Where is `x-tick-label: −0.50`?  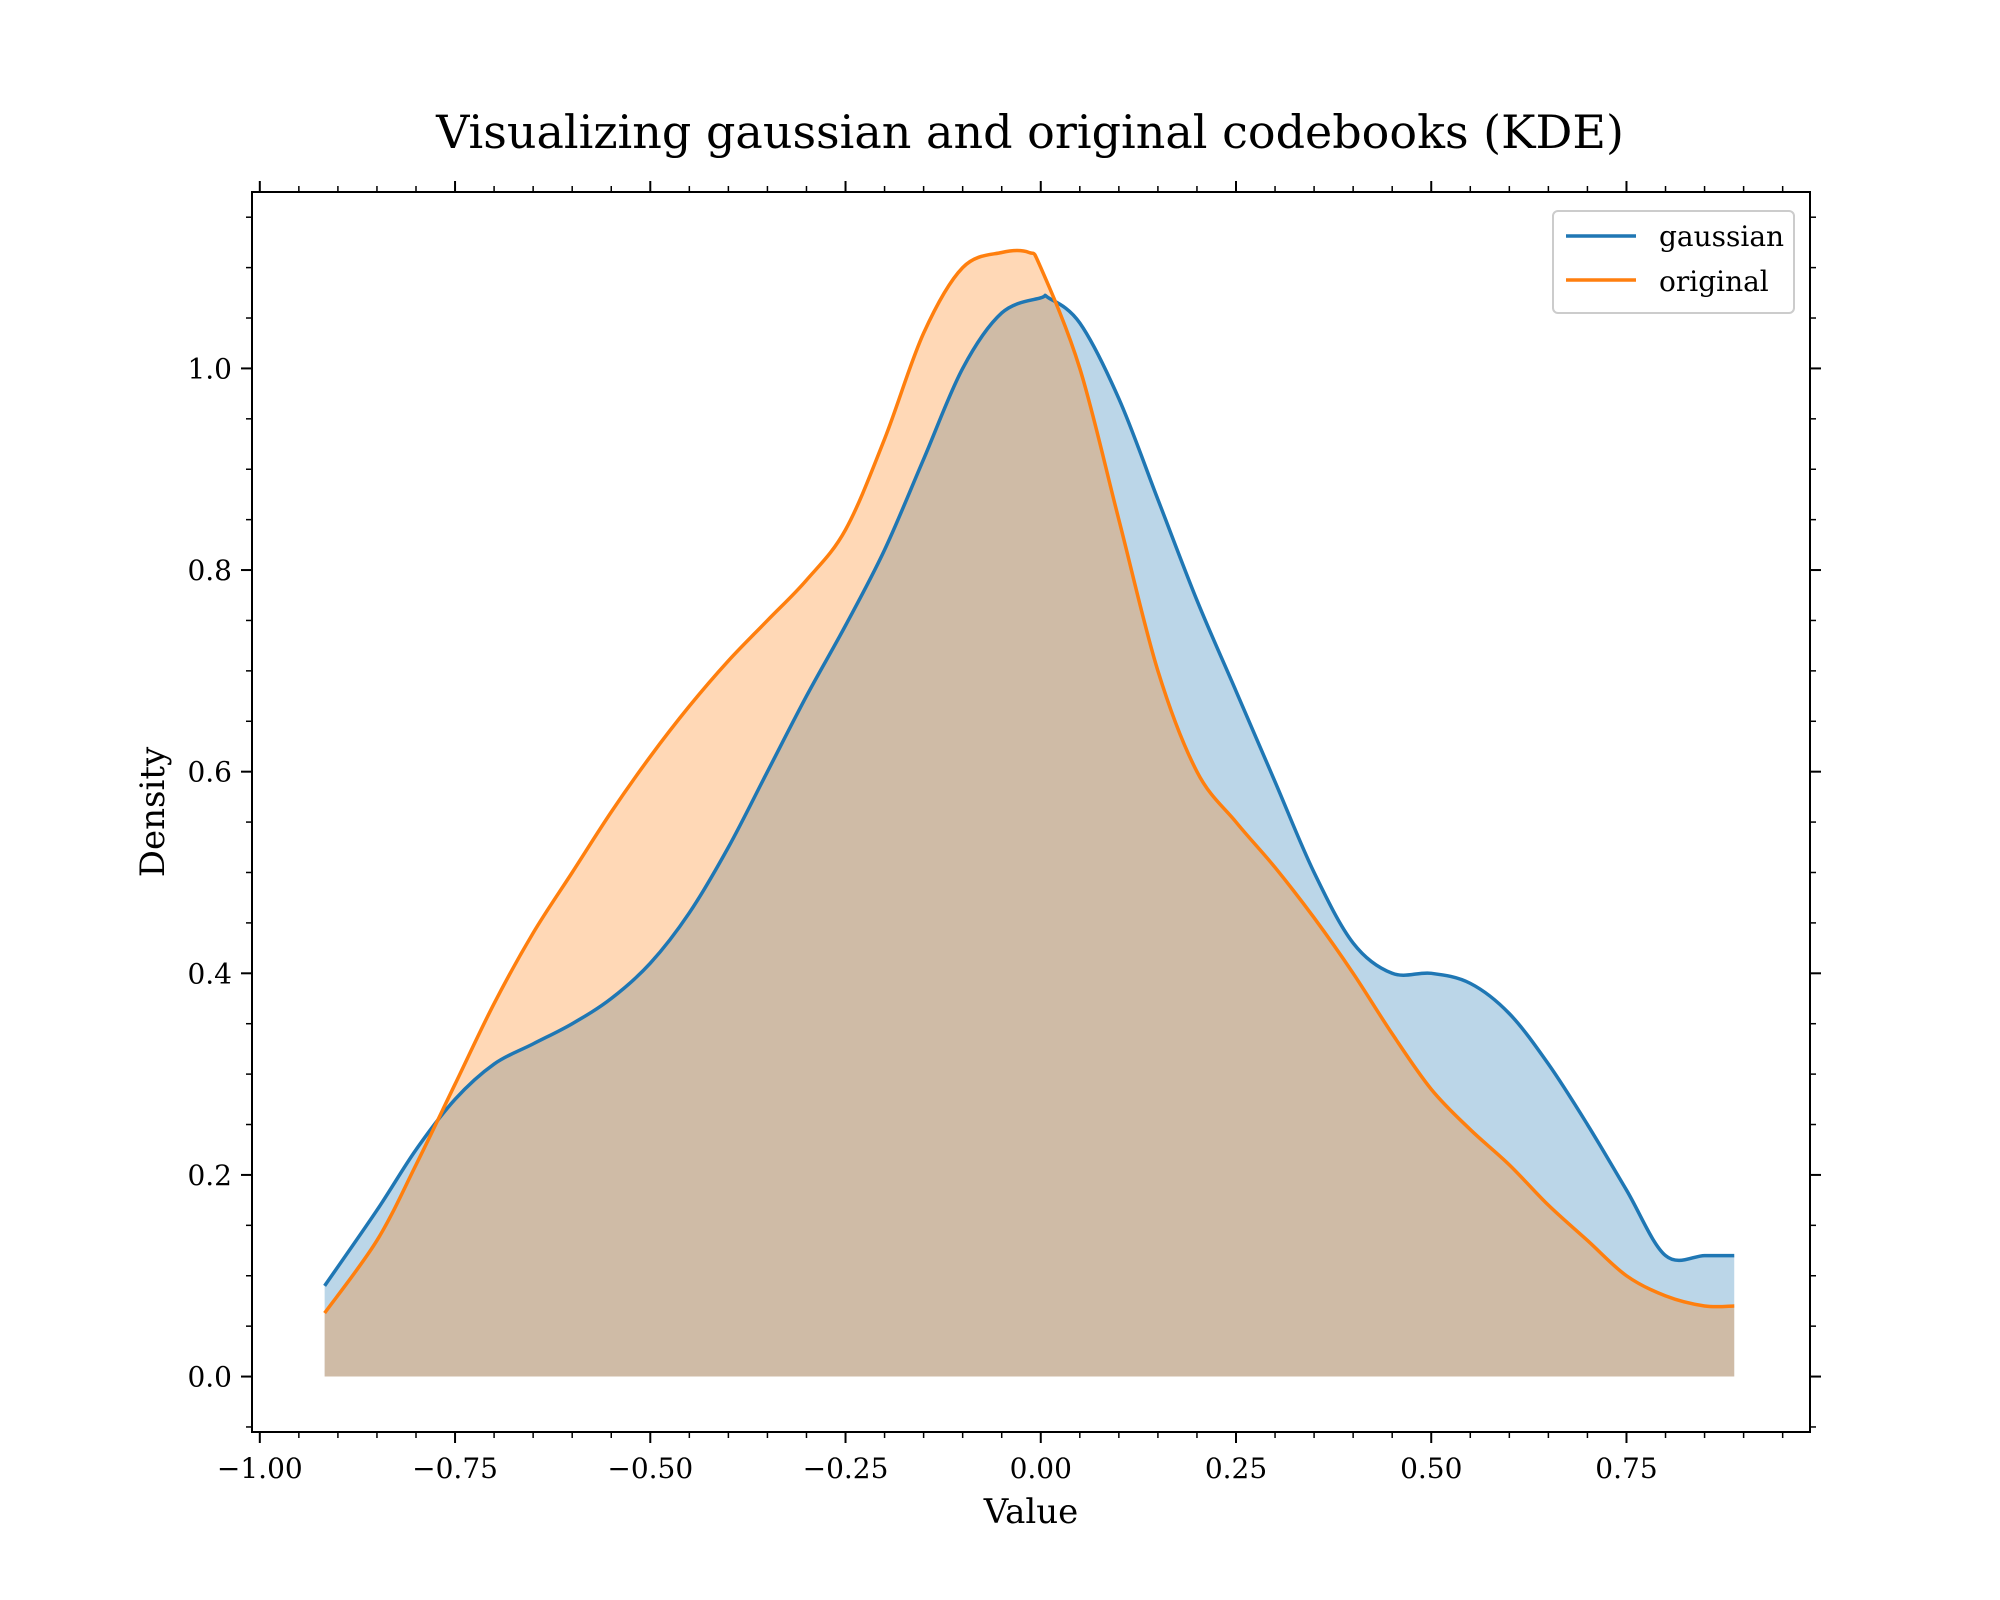
x-tick-label: −0.50 is located at coordinates (650, 1468).